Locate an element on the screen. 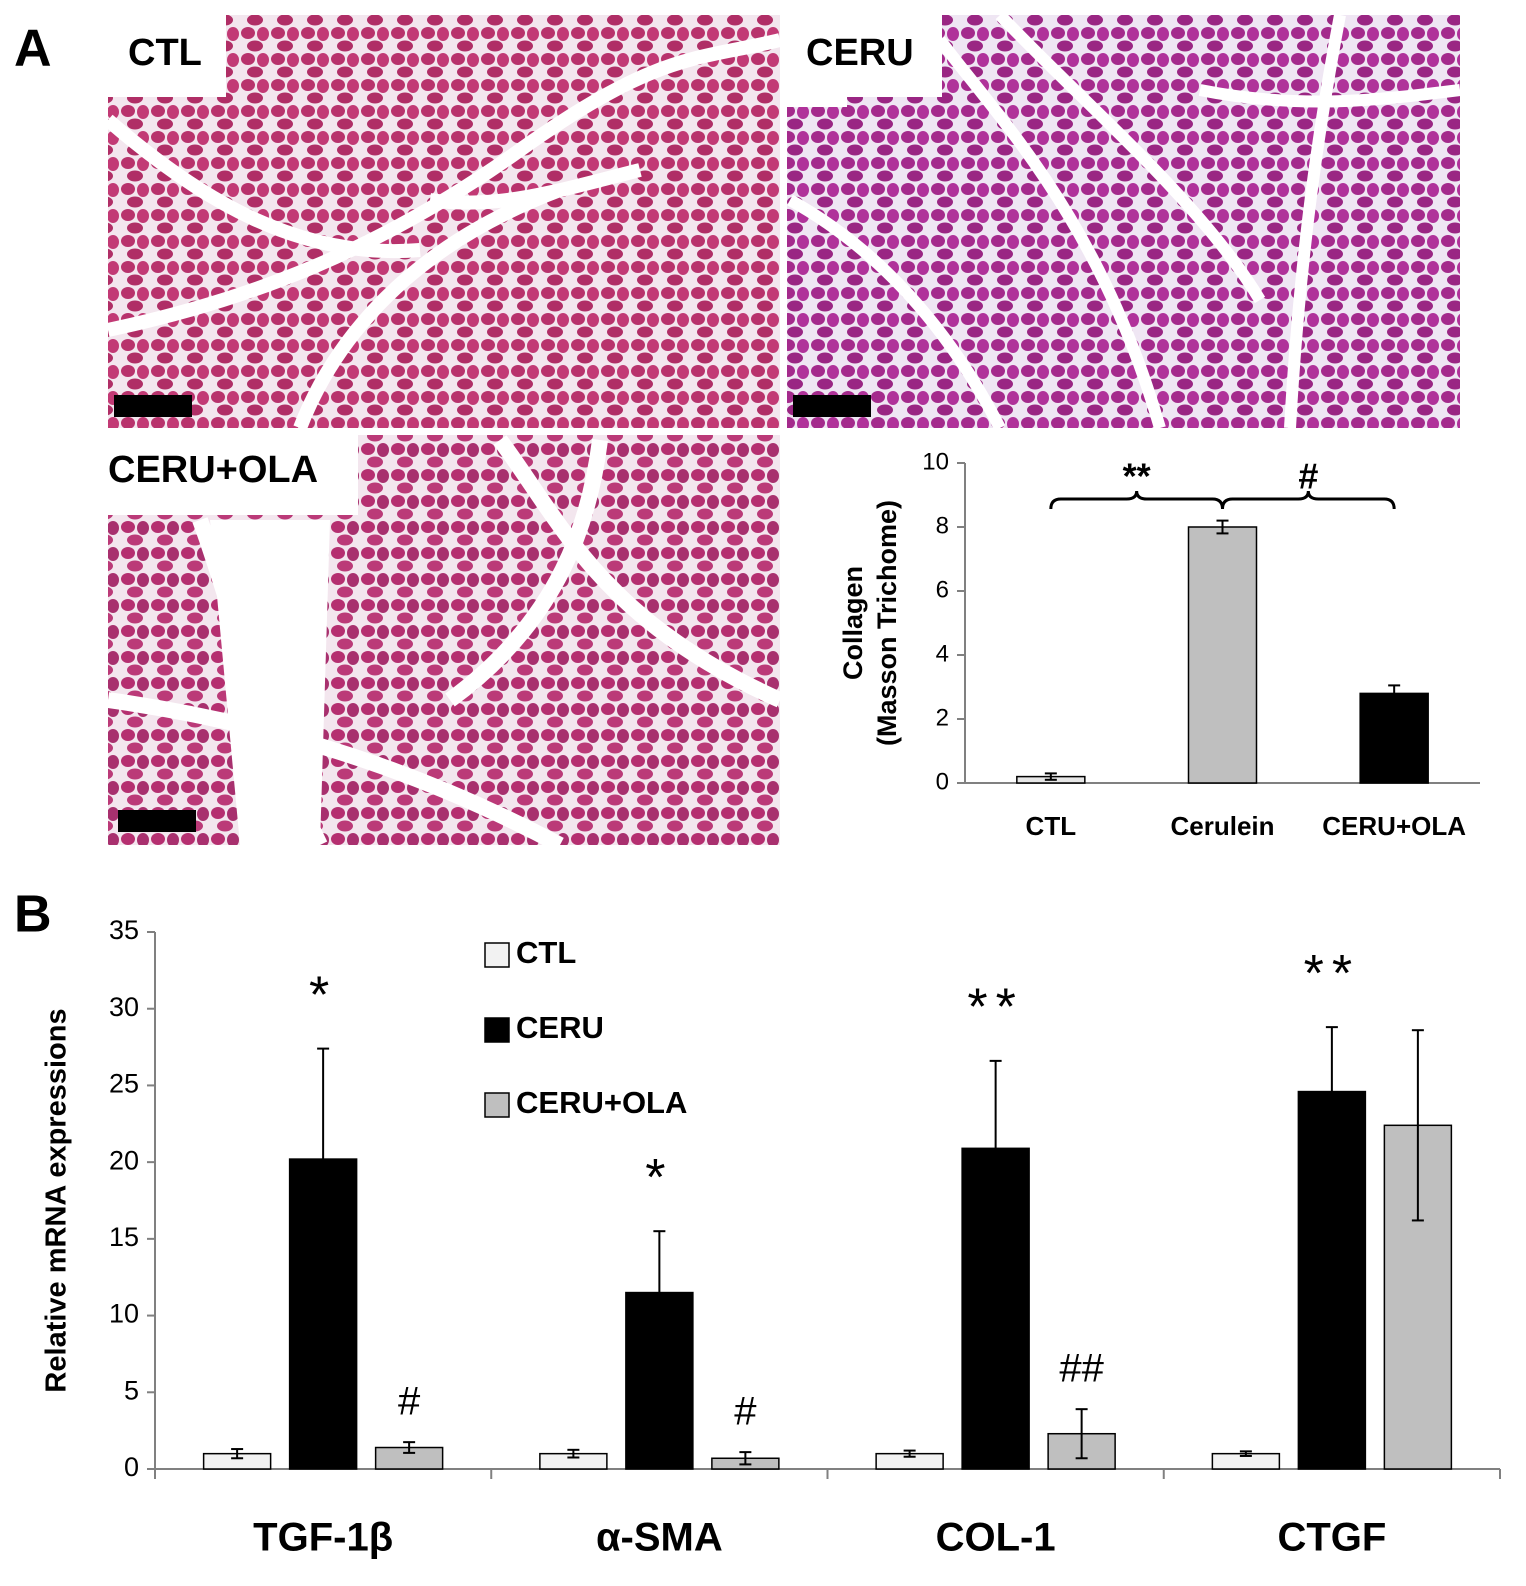  panel-label: A is located at coordinates (33, 49).